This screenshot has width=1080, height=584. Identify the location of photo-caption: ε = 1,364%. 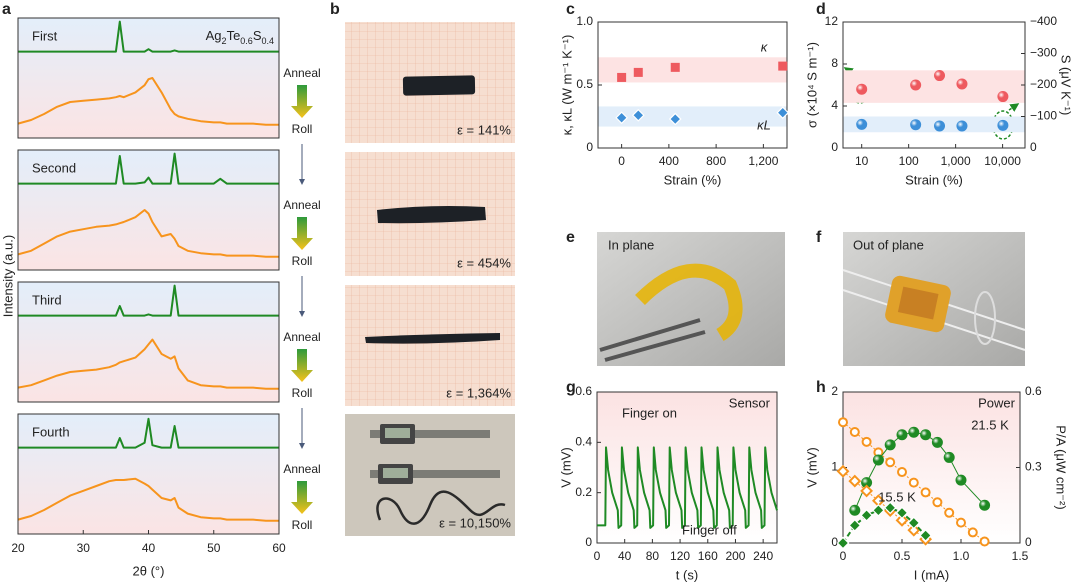
(478, 392).